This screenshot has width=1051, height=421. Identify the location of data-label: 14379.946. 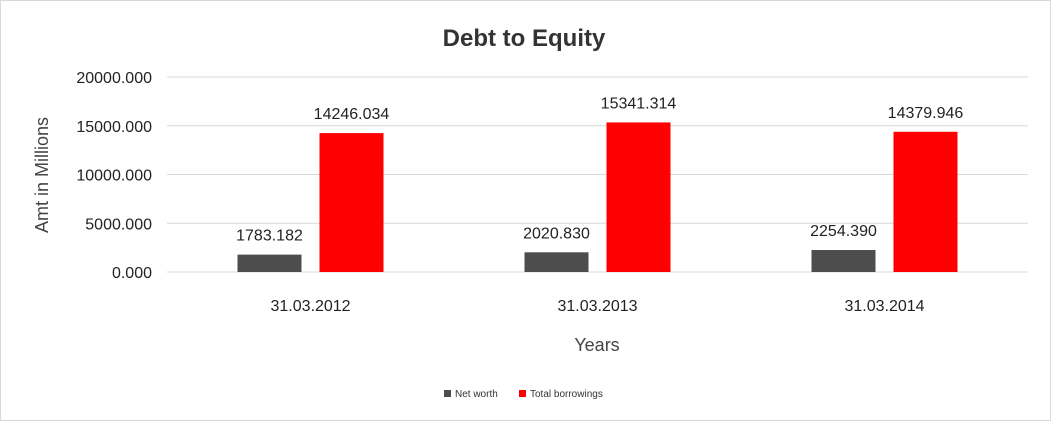
(926, 113).